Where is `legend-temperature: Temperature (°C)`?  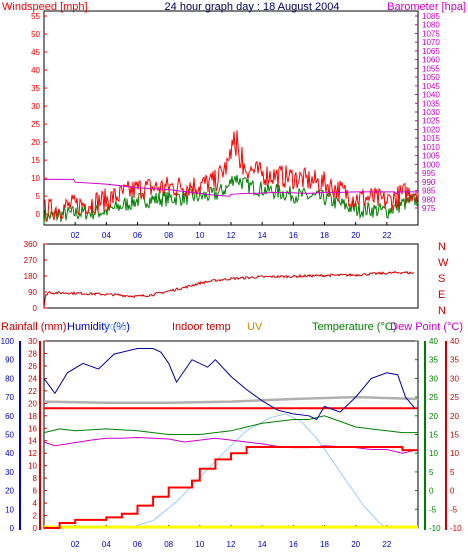
legend-temperature: Temperature (°C) is located at coordinates (354, 327).